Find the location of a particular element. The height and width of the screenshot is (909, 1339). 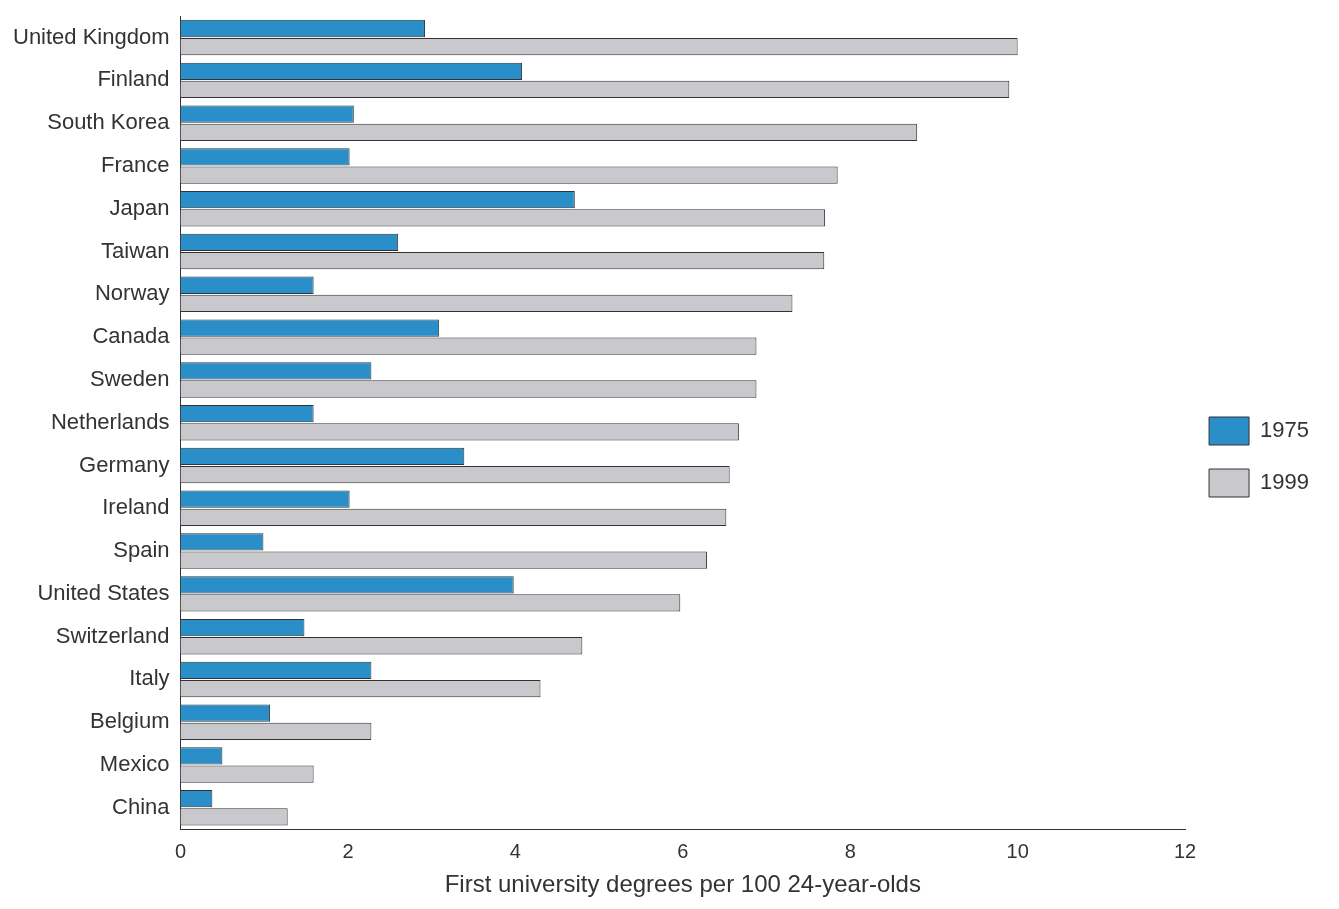

y-tick-label: Canada is located at coordinates (131, 336).